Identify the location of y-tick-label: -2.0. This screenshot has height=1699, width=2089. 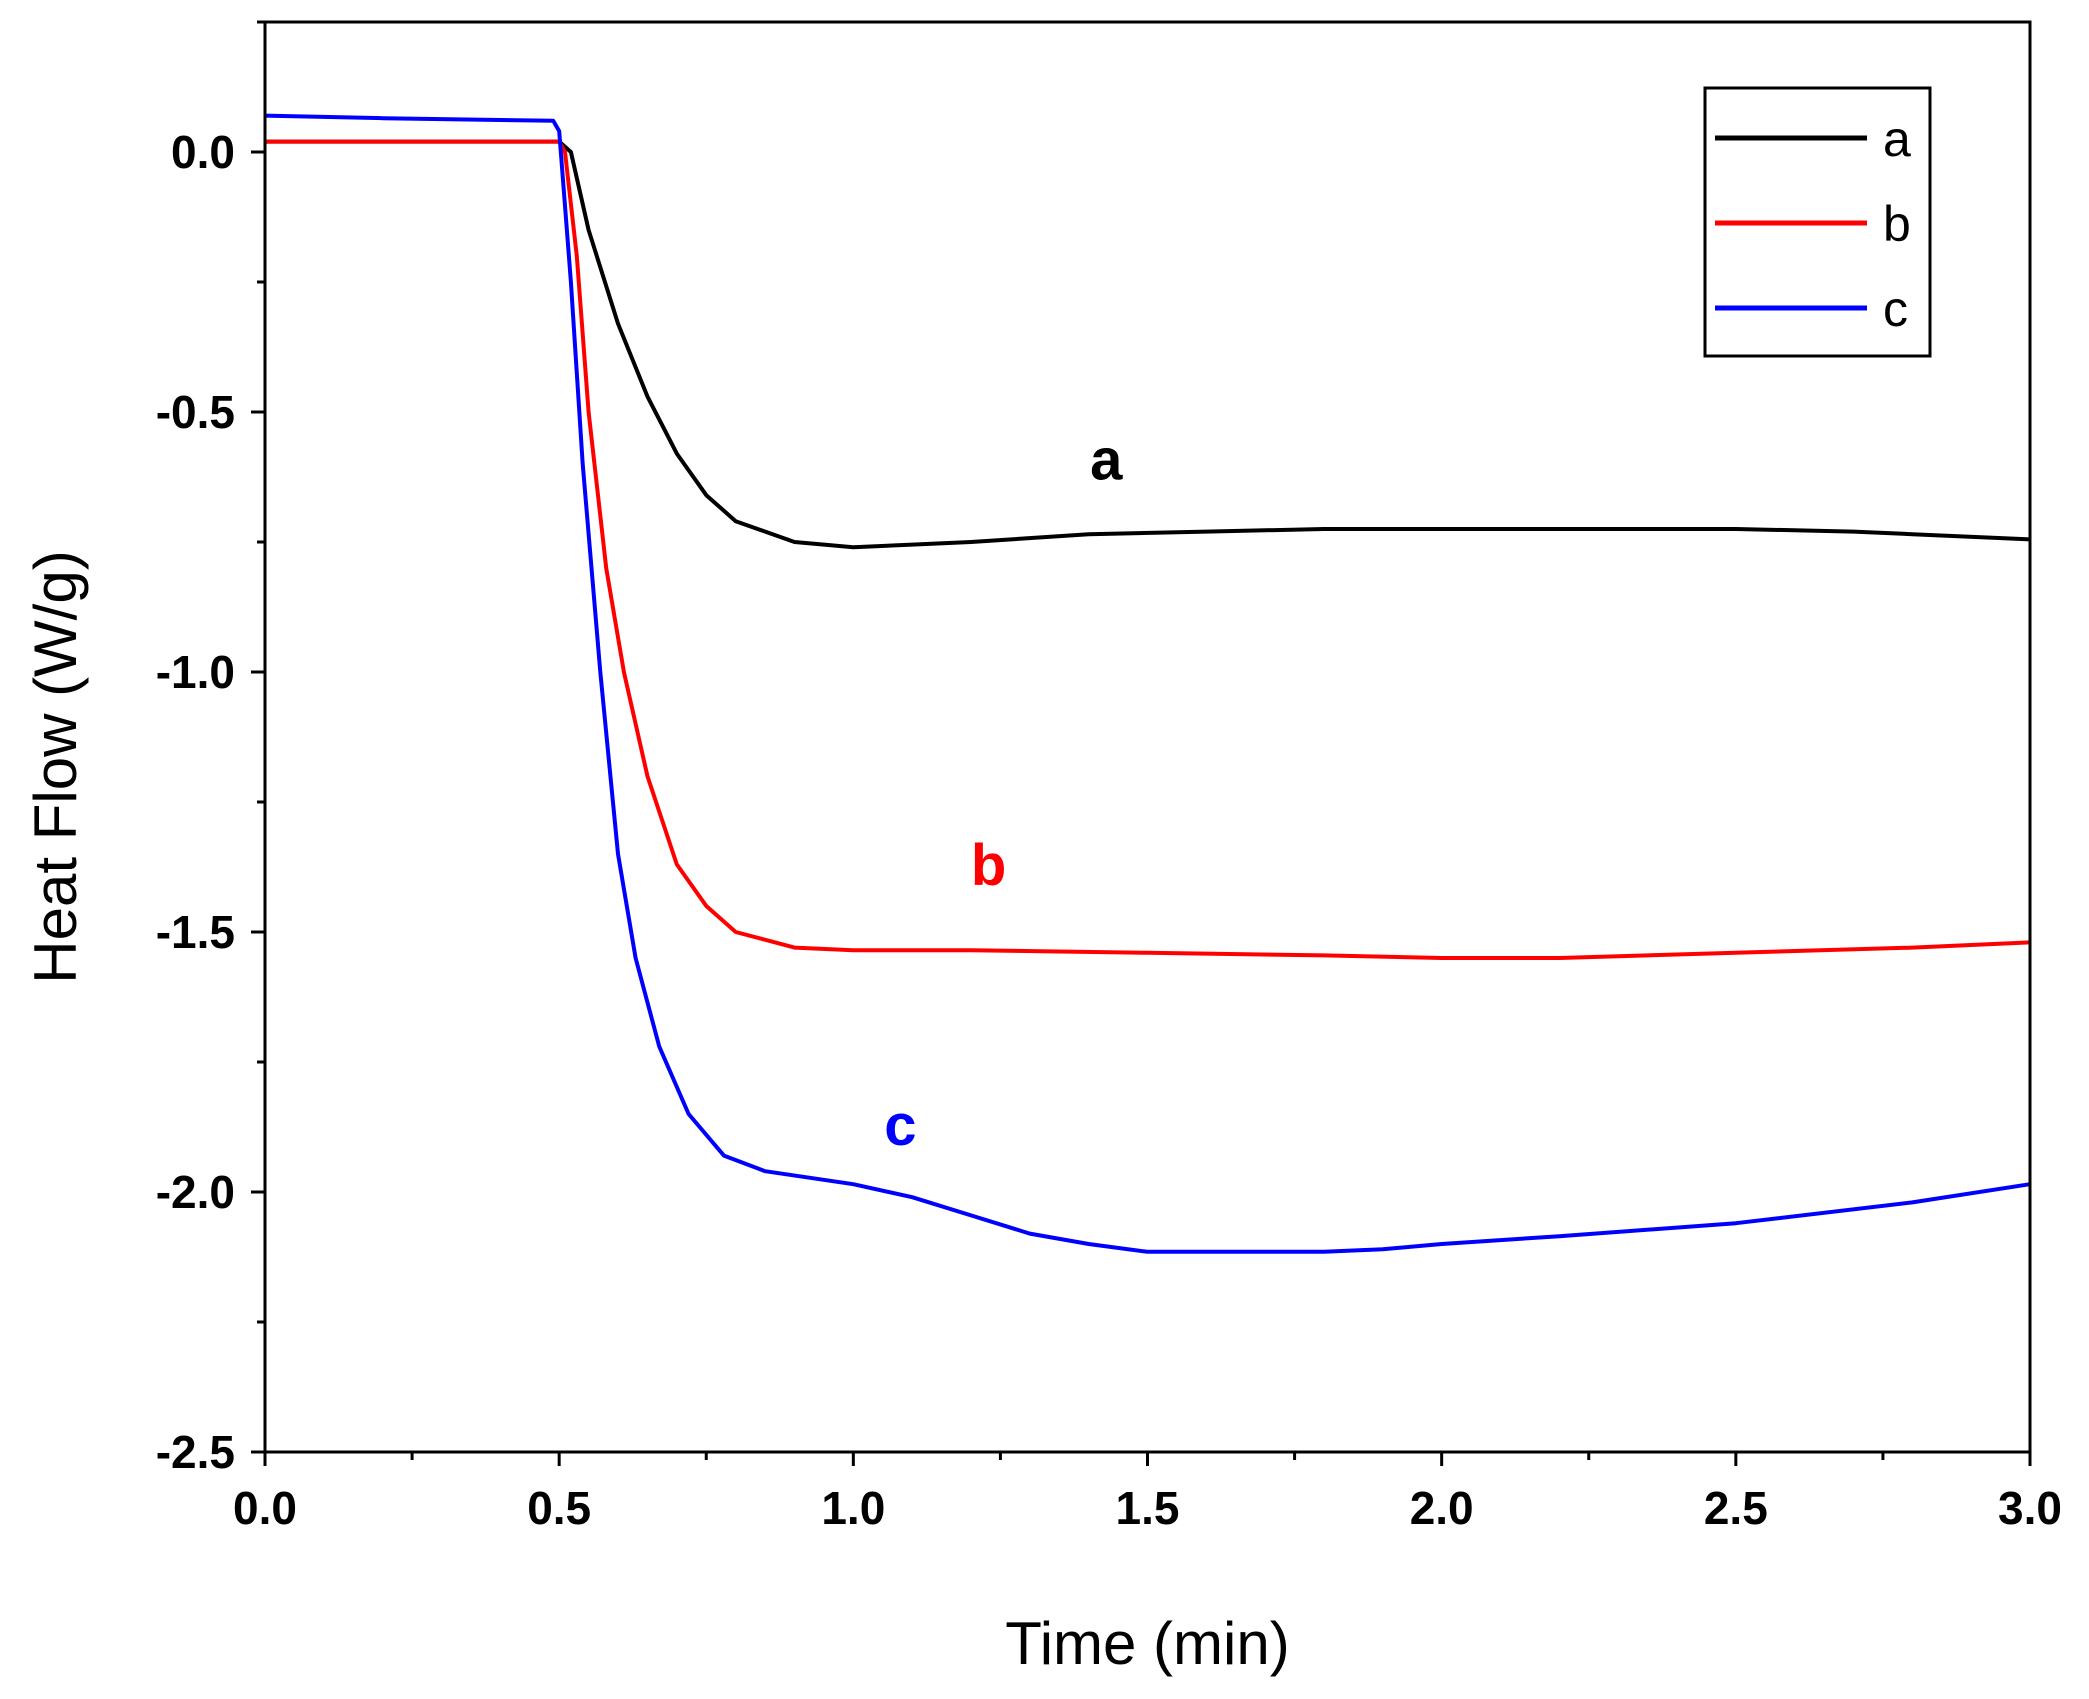
(195, 1192).